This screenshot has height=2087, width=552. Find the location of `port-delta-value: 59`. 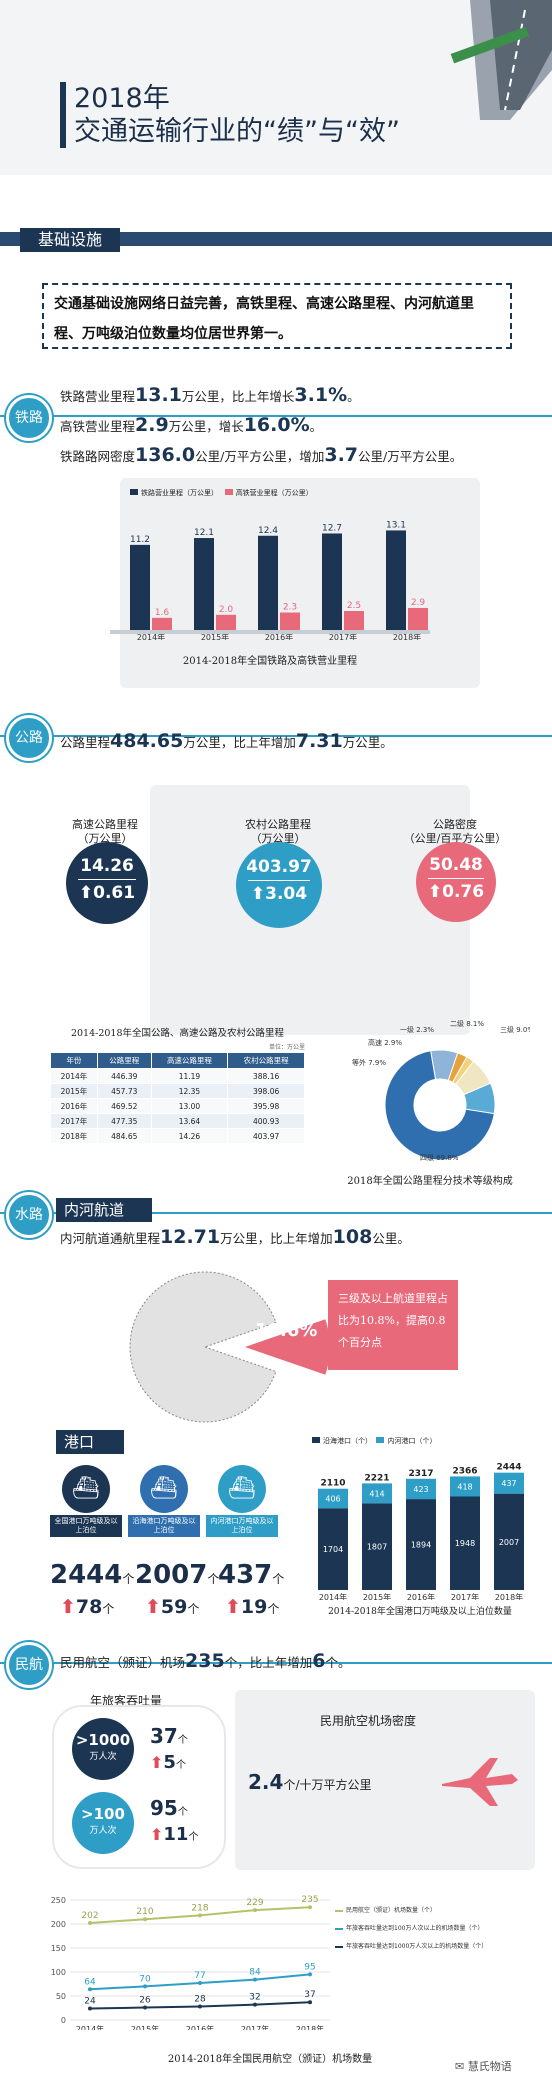

port-delta-value: 59 is located at coordinates (174, 1607).